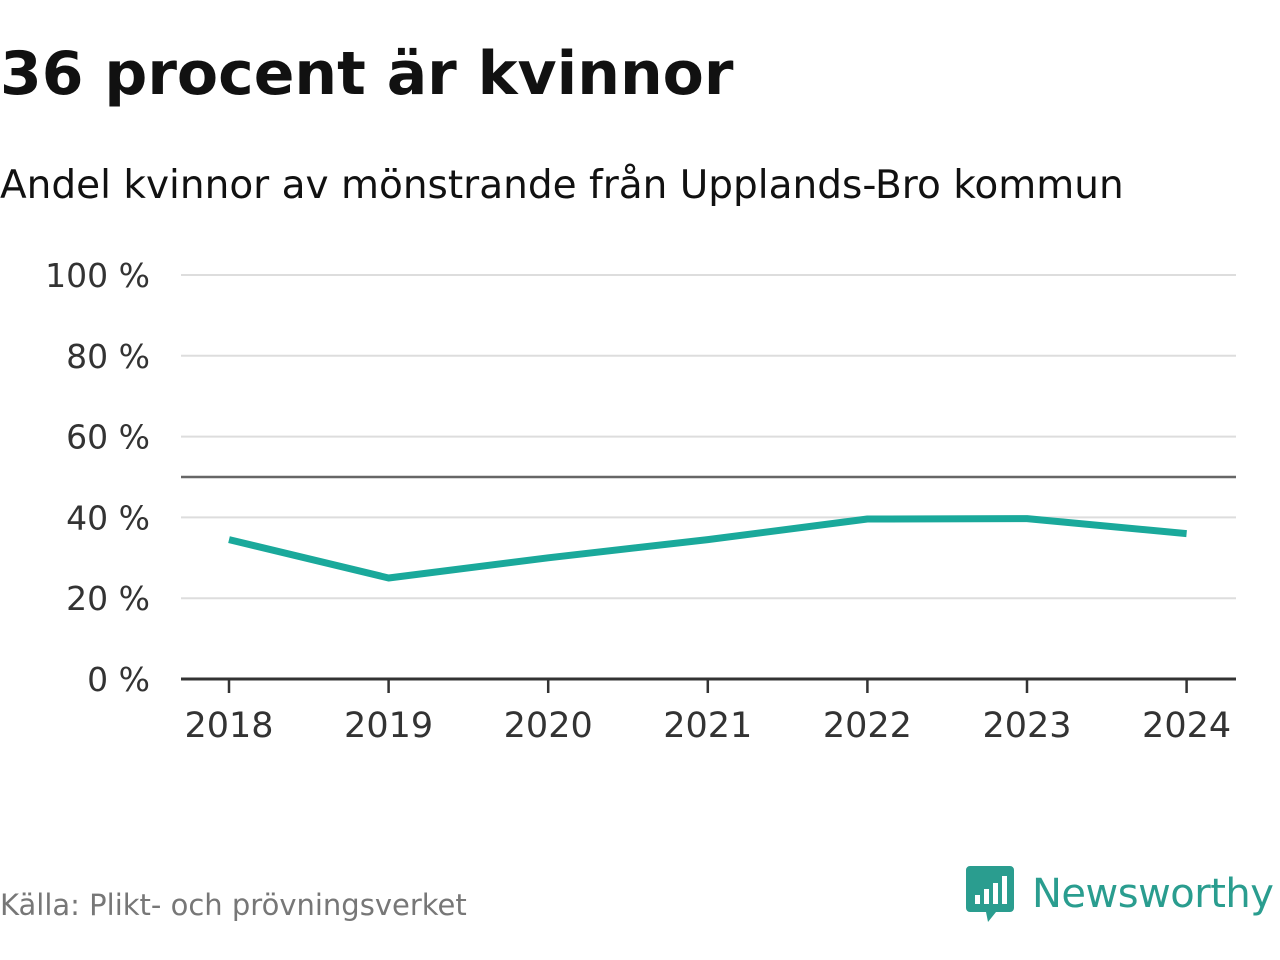 Image resolution: width=1280 pixels, height=960 pixels. I want to click on y-tick-label: 60 %, so click(108, 437).